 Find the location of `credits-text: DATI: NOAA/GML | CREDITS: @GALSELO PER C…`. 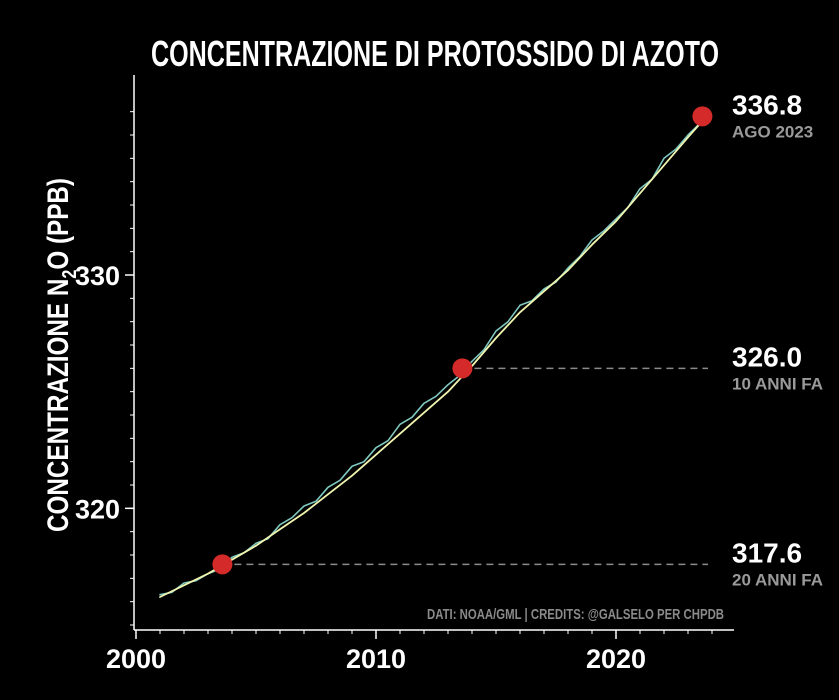

credits-text: DATI: NOAA/GML | CREDITS: @GALSELO PER C… is located at coordinates (575, 614).